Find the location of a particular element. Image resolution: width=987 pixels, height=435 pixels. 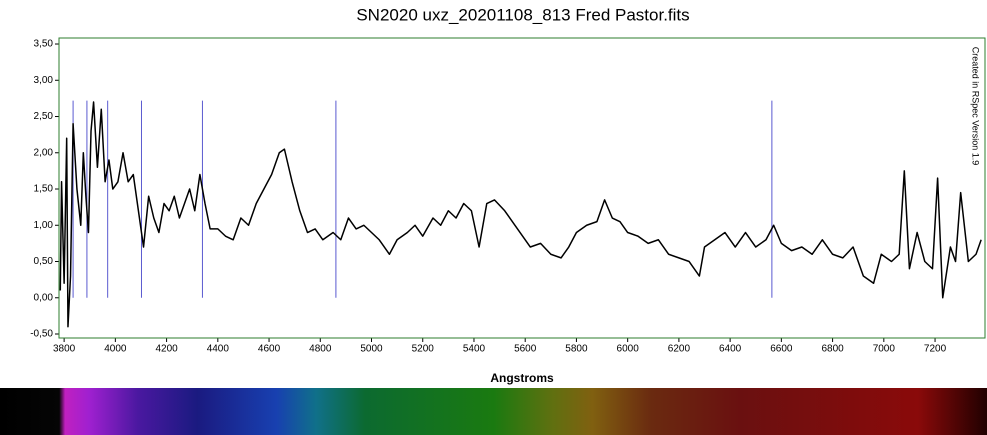

x-axis-label: Angstroms is located at coordinates (522, 378).